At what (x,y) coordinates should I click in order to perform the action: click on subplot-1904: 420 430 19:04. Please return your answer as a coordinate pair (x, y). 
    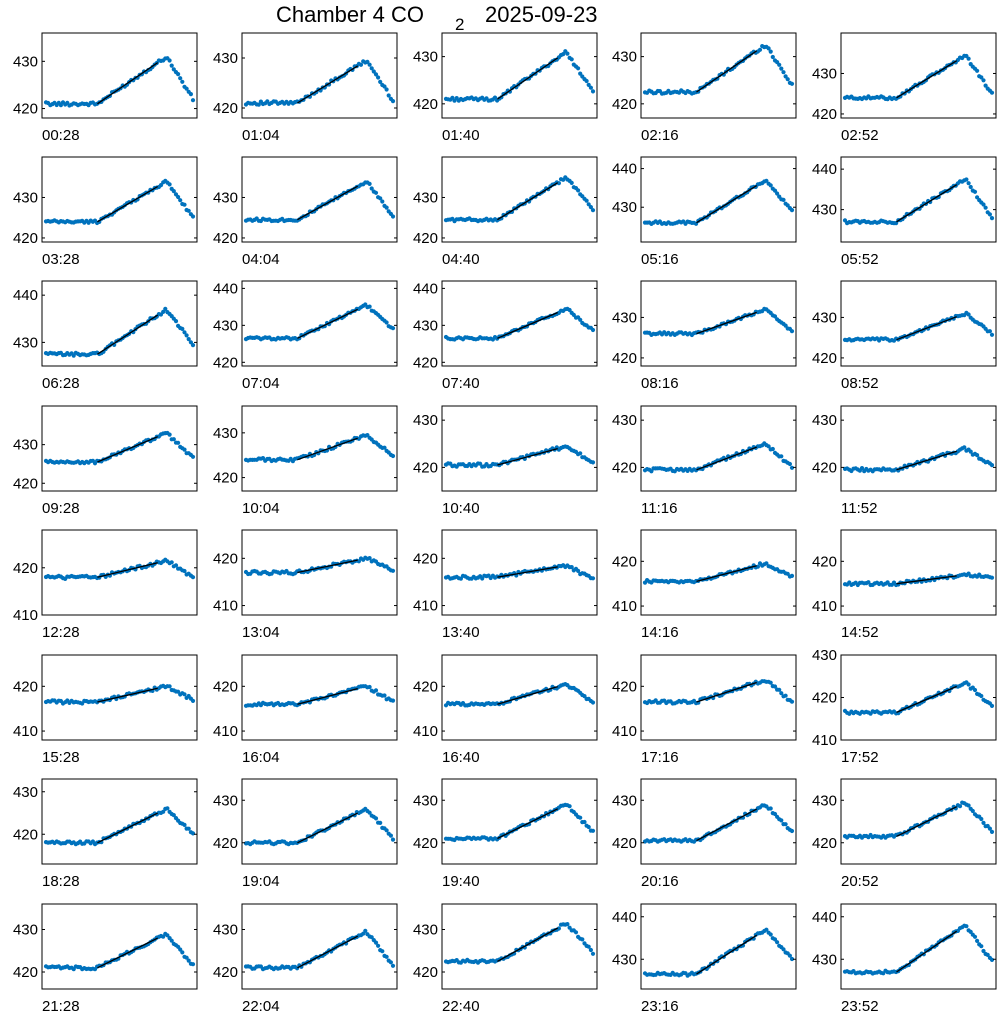
    Looking at the image, I should click on (305, 834).